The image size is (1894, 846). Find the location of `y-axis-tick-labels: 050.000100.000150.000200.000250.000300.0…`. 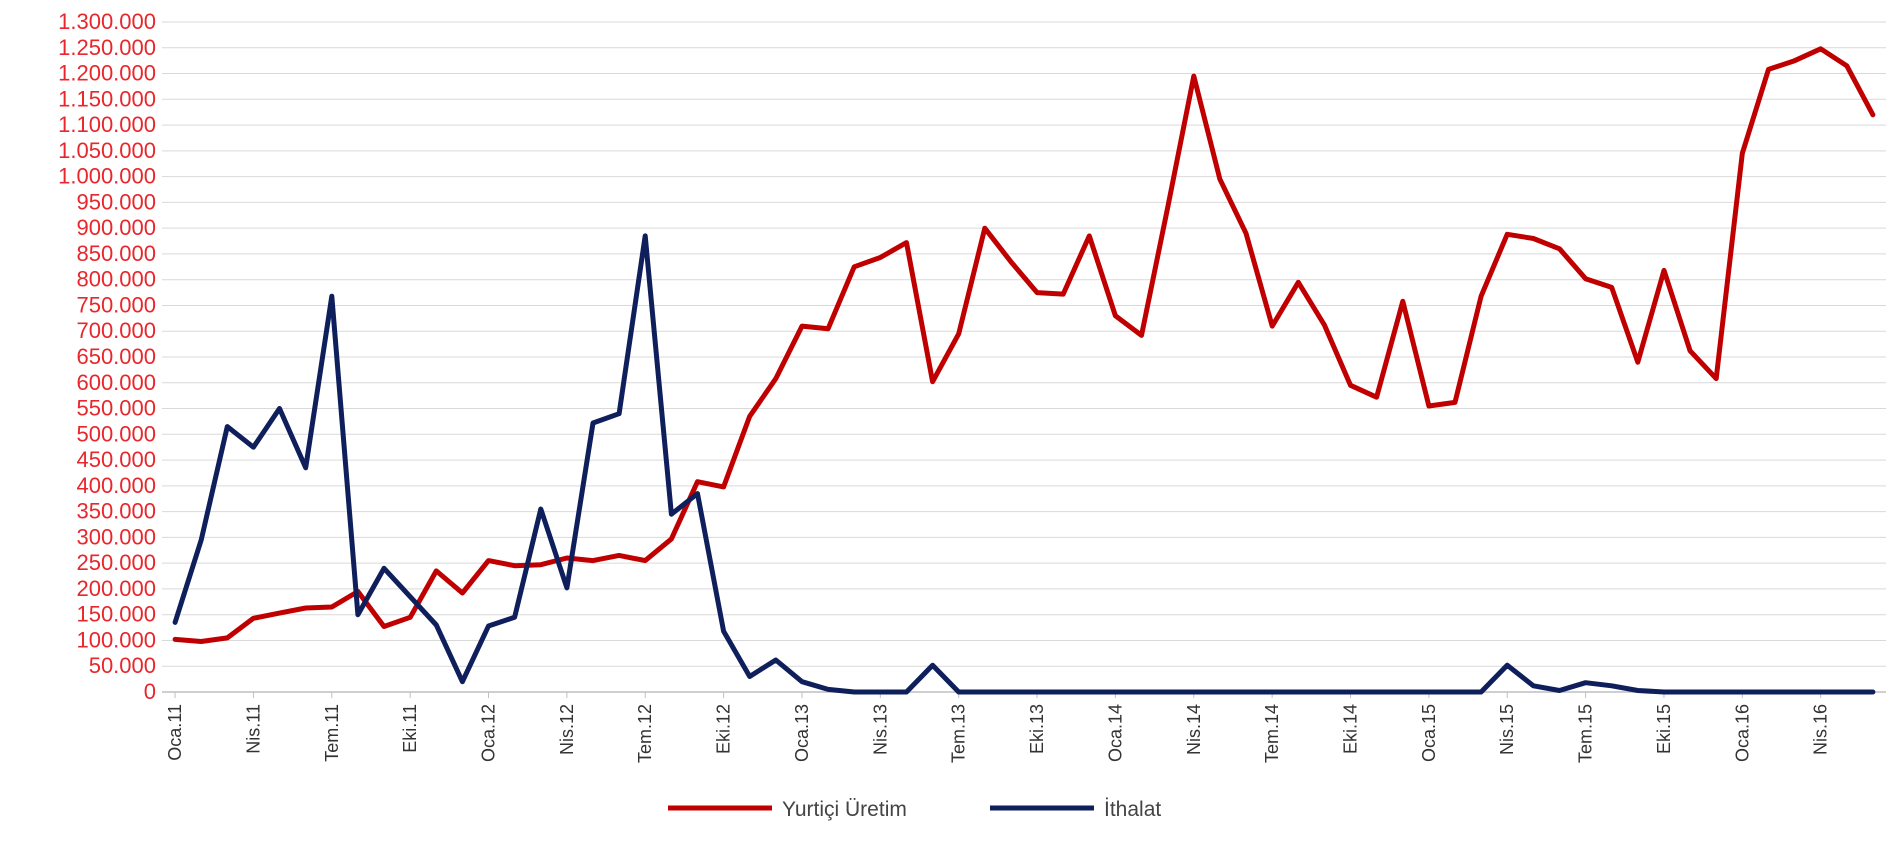

y-axis-tick-labels: 050.000100.000150.000200.000250.000300.0… is located at coordinates (107, 356).